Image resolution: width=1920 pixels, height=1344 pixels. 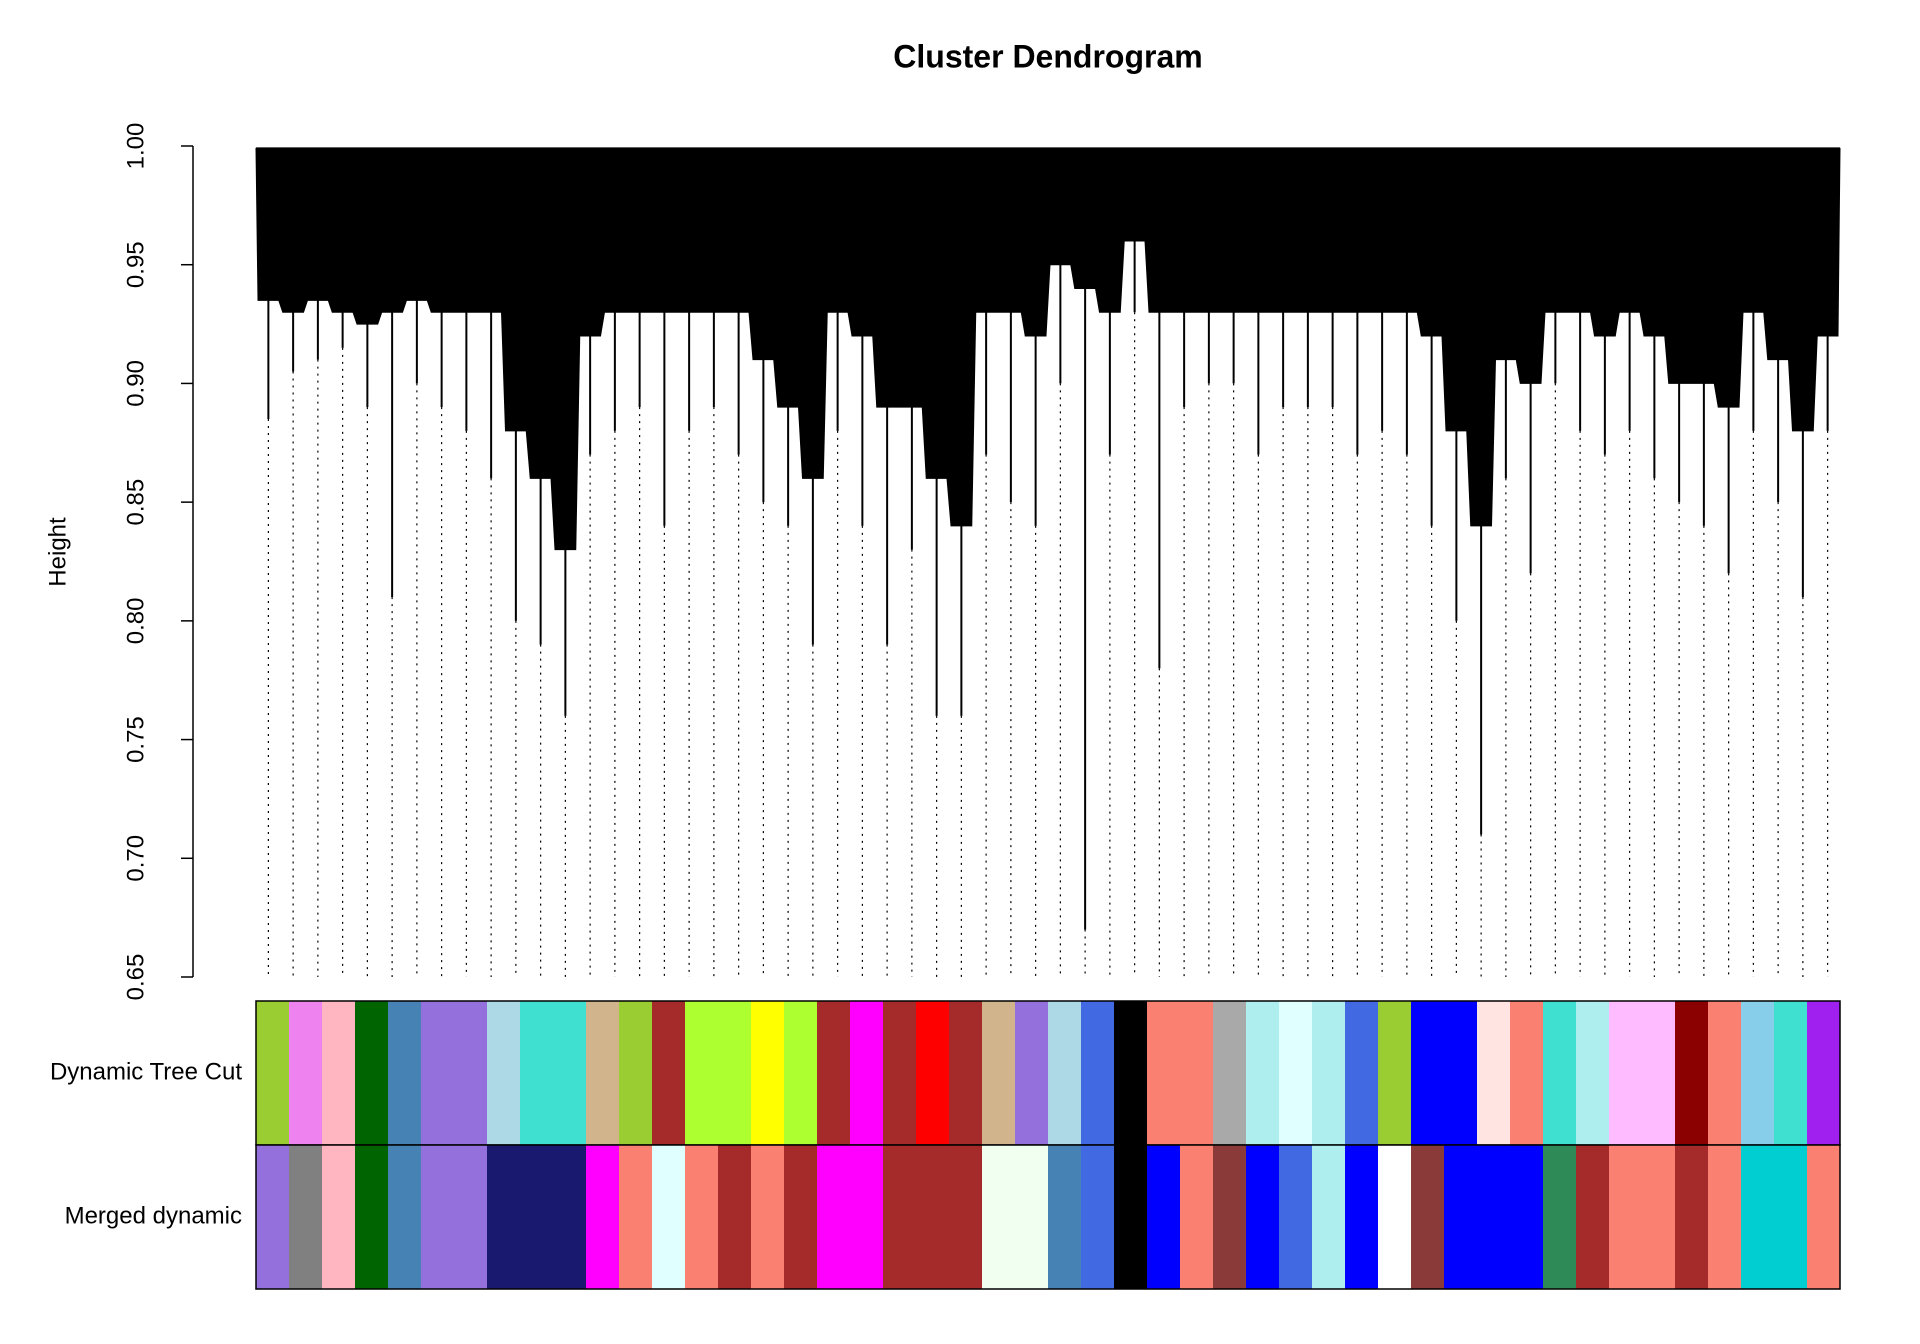 I want to click on y-tick-label: 0.65, so click(x=135, y=977).